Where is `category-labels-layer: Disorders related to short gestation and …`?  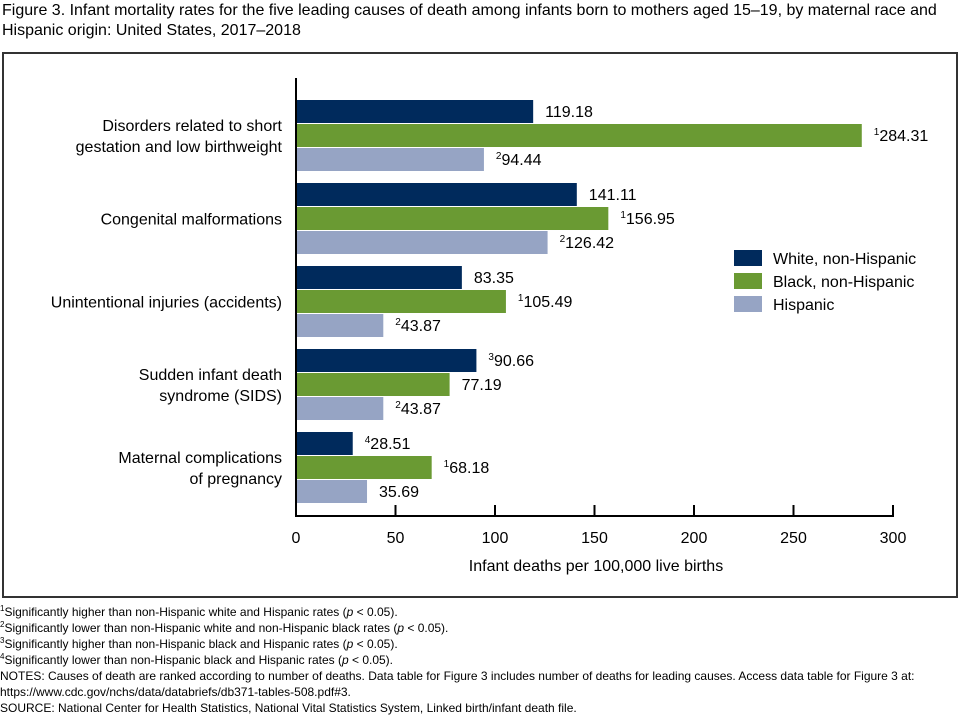
category-labels-layer: Disorders related to short gestation and … is located at coordinates (167, 303).